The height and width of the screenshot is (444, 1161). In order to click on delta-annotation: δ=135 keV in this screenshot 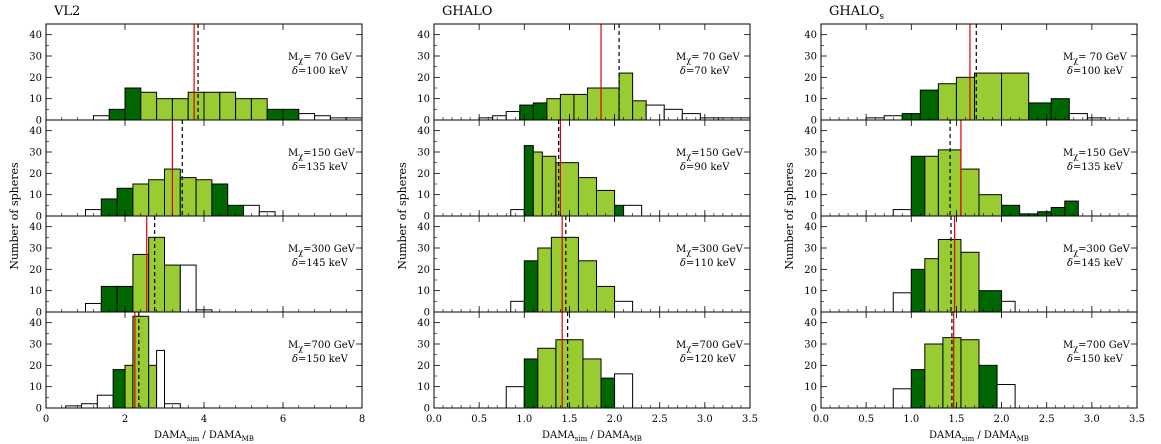, I will do `click(1095, 167)`.